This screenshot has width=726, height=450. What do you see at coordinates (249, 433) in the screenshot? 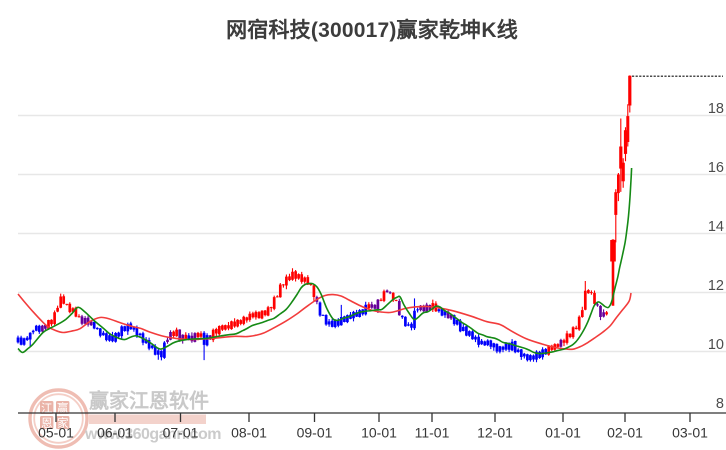
I see `svg-text: 08-01` at bounding box center [249, 433].